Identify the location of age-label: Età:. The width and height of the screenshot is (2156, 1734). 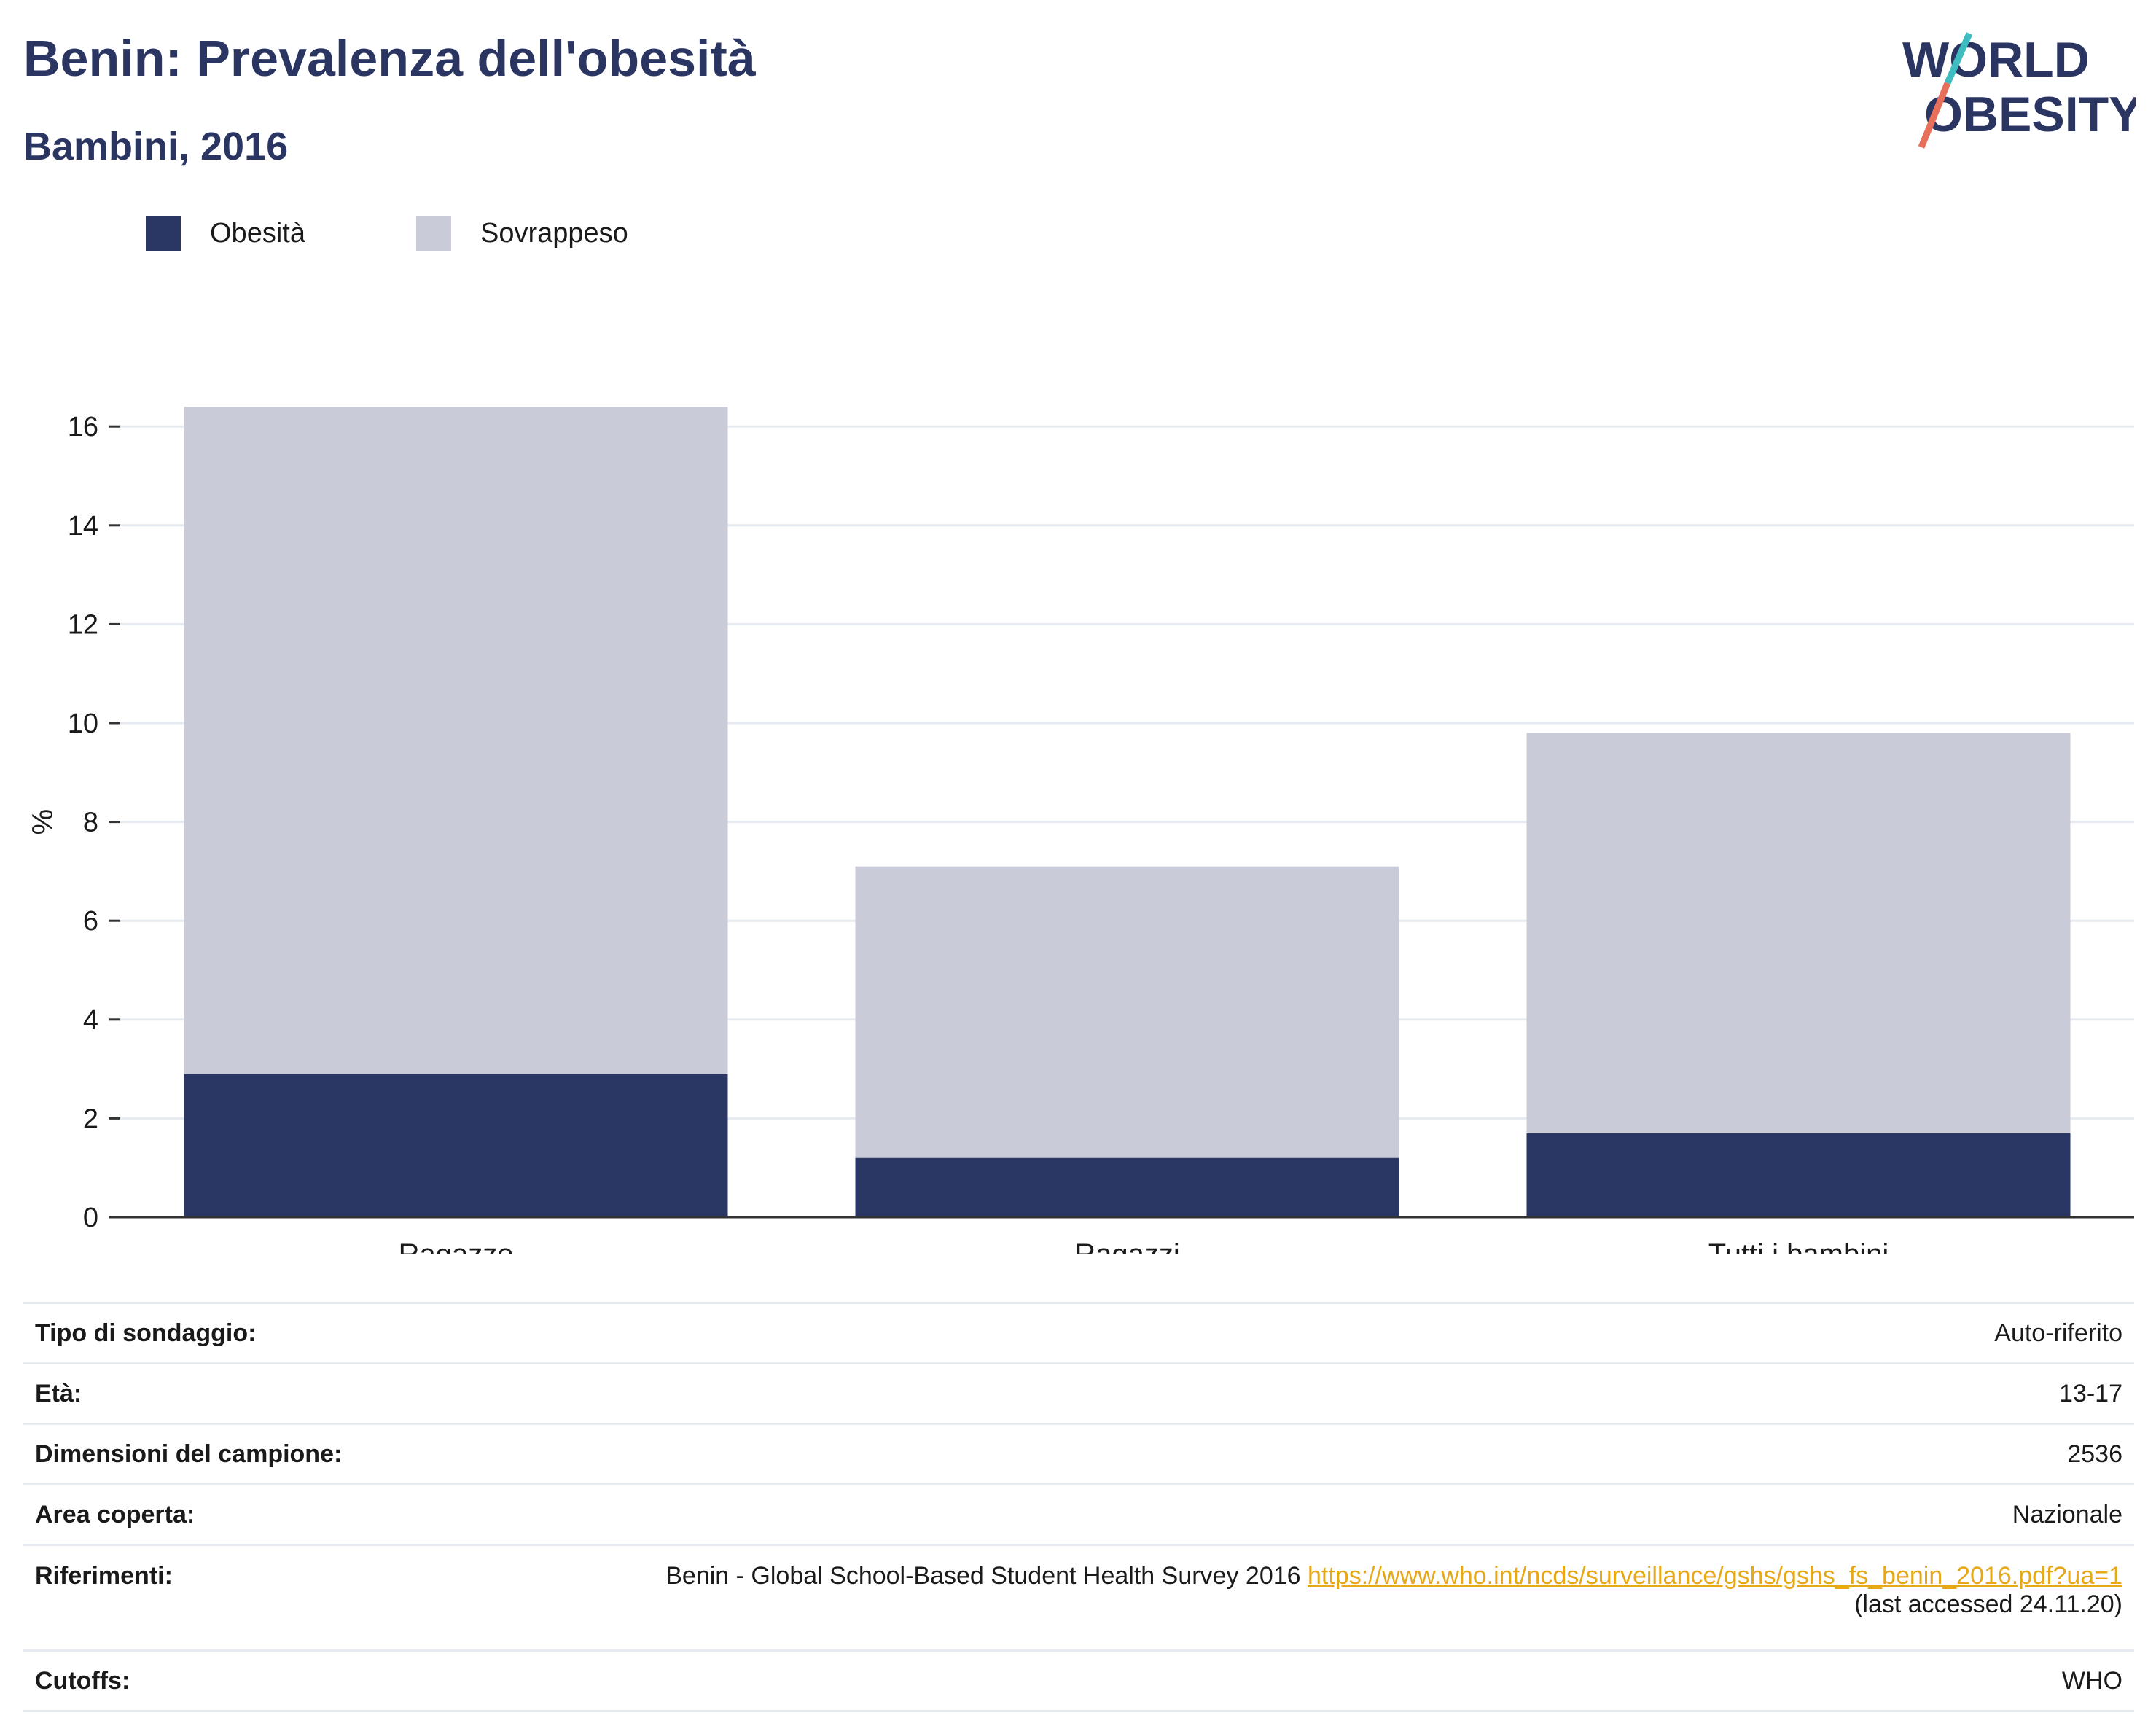
(216, 1393).